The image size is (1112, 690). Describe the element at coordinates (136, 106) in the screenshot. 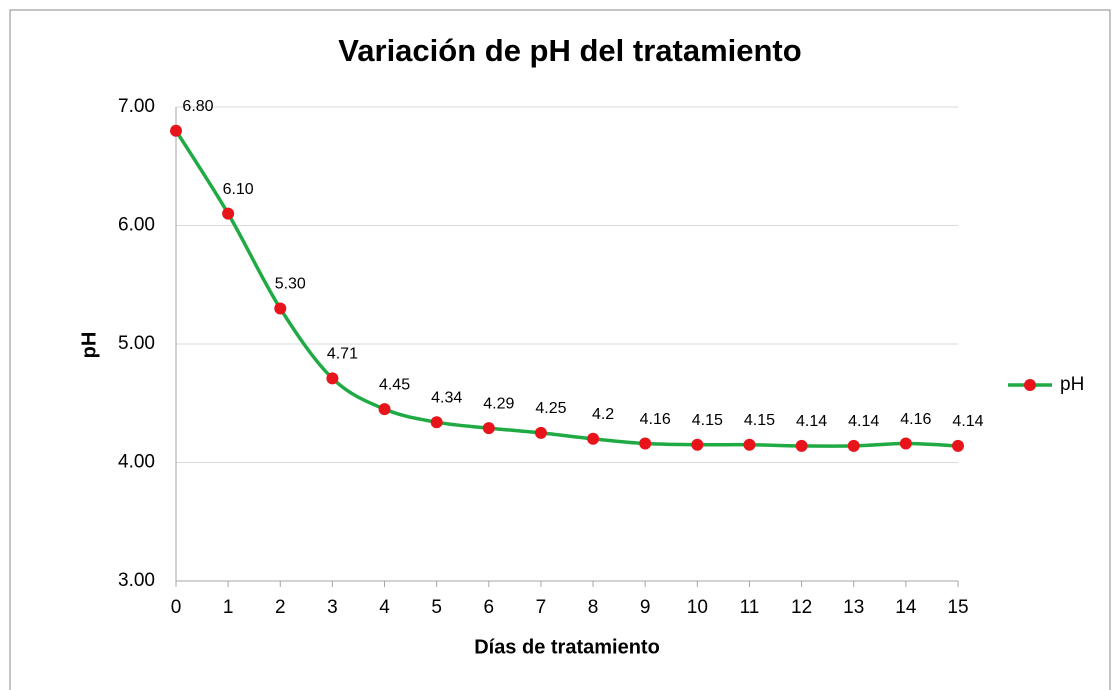

I see `y-tick-label: 7.00` at that location.